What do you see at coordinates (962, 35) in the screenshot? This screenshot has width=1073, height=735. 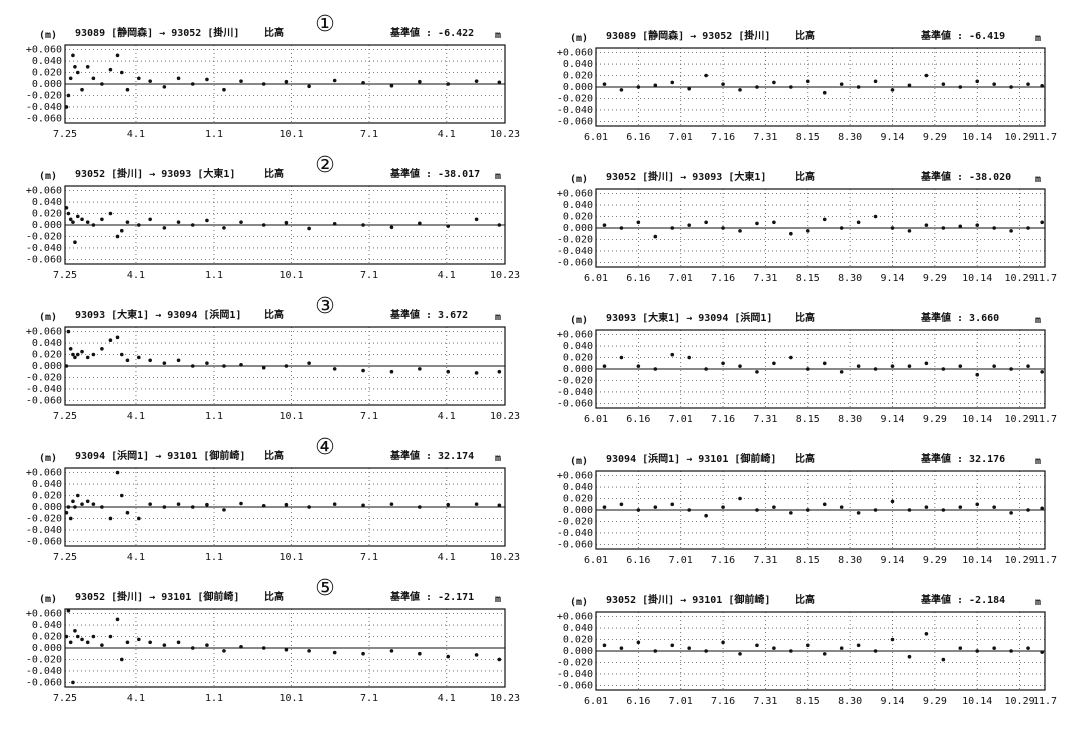 I see `reference: 基準値 : -6.419` at bounding box center [962, 35].